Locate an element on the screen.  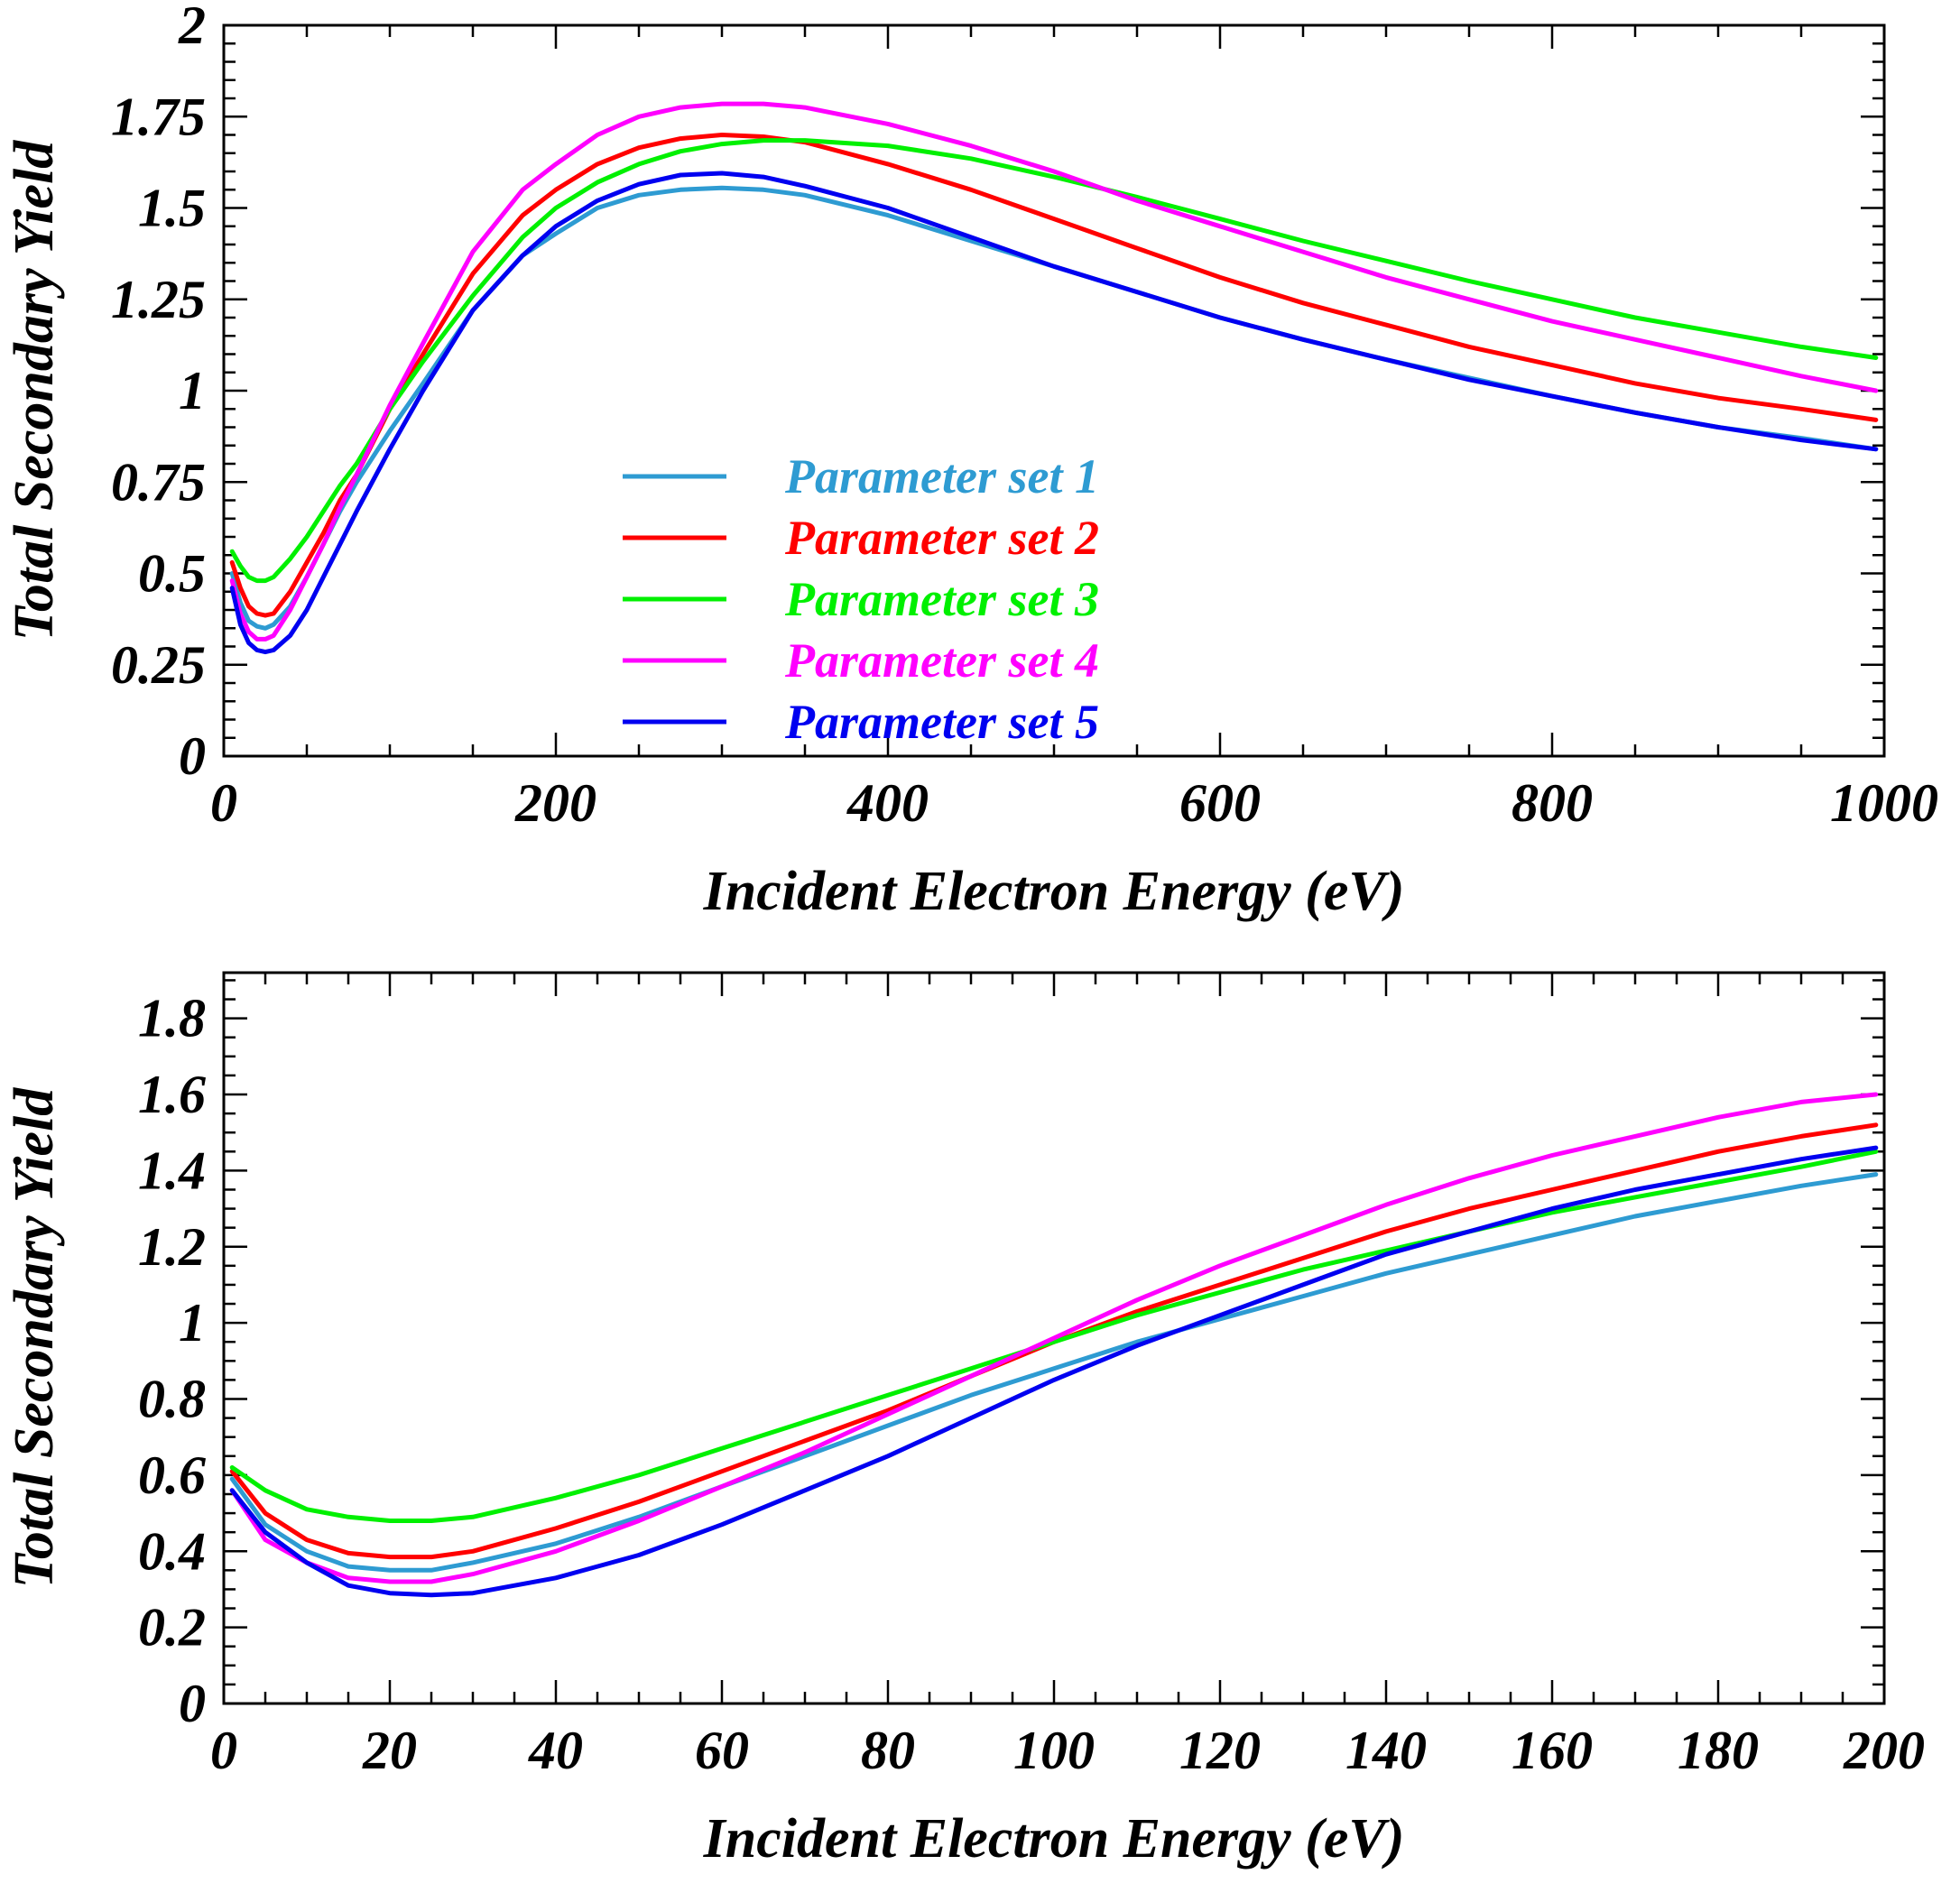
y-tick-label: 0.4 is located at coordinates (172, 1551).